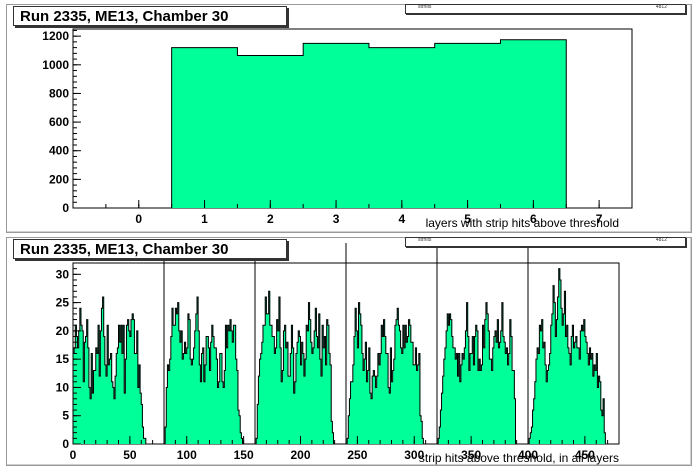 This screenshot has width=696, height=472. I want to click on x-tick-label: 350, so click(471, 455).